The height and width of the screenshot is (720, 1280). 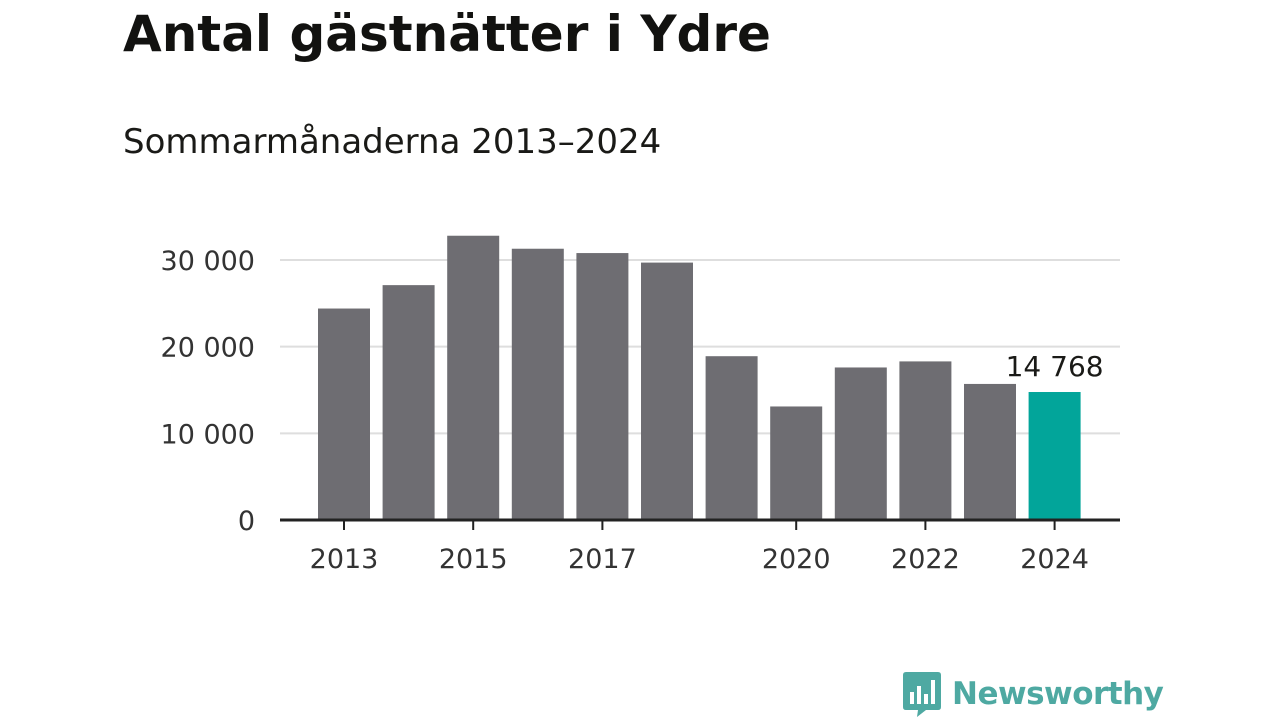 I want to click on brand-logo: Newsworthy, so click(x=1033, y=694).